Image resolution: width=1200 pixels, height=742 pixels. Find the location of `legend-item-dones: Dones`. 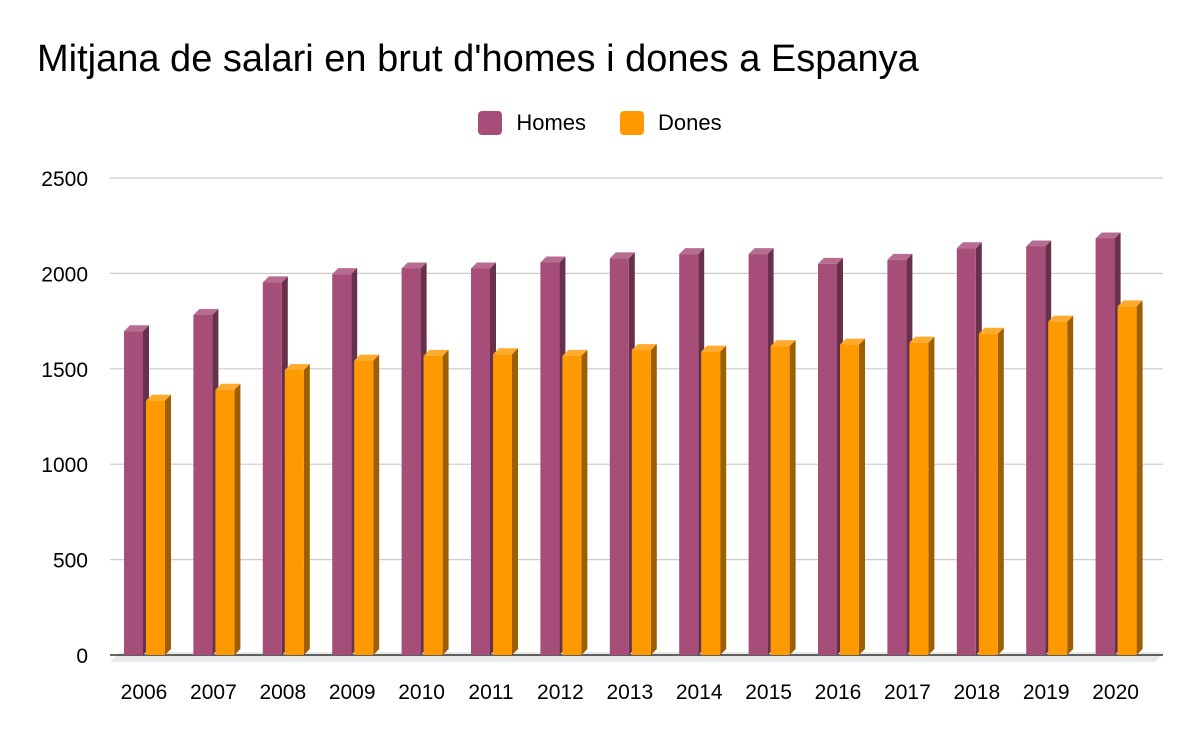

legend-item-dones: Dones is located at coordinates (671, 123).